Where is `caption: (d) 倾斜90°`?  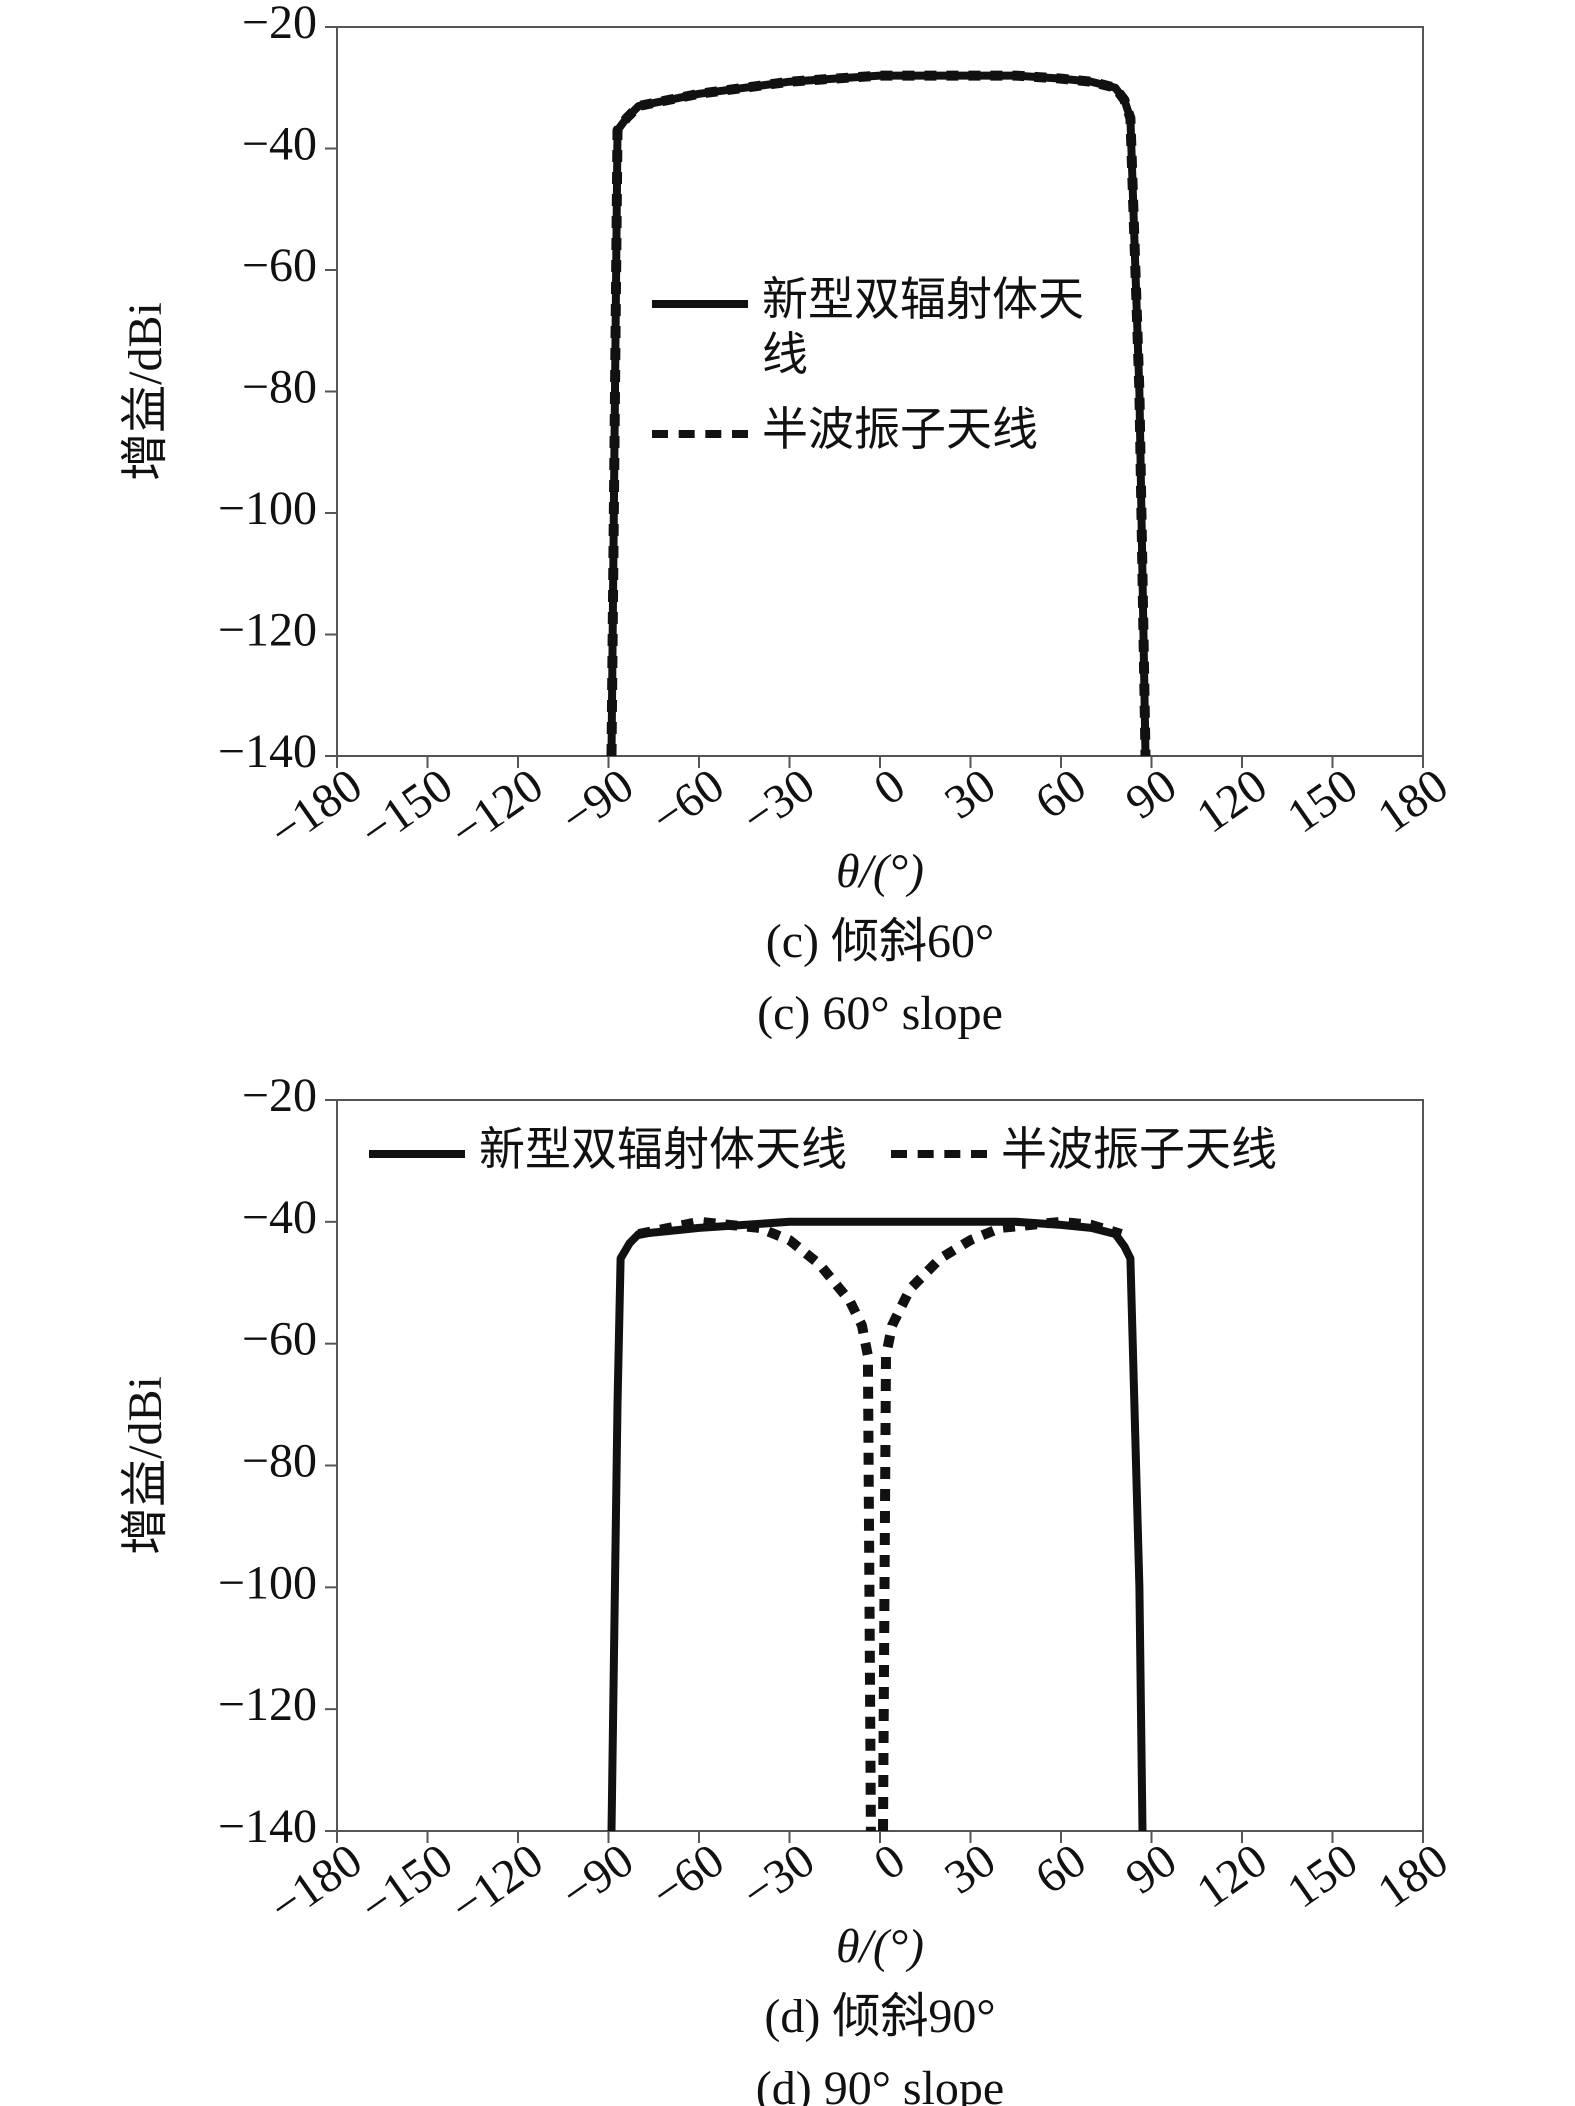 caption: (d) 倾斜90° is located at coordinates (879, 2016).